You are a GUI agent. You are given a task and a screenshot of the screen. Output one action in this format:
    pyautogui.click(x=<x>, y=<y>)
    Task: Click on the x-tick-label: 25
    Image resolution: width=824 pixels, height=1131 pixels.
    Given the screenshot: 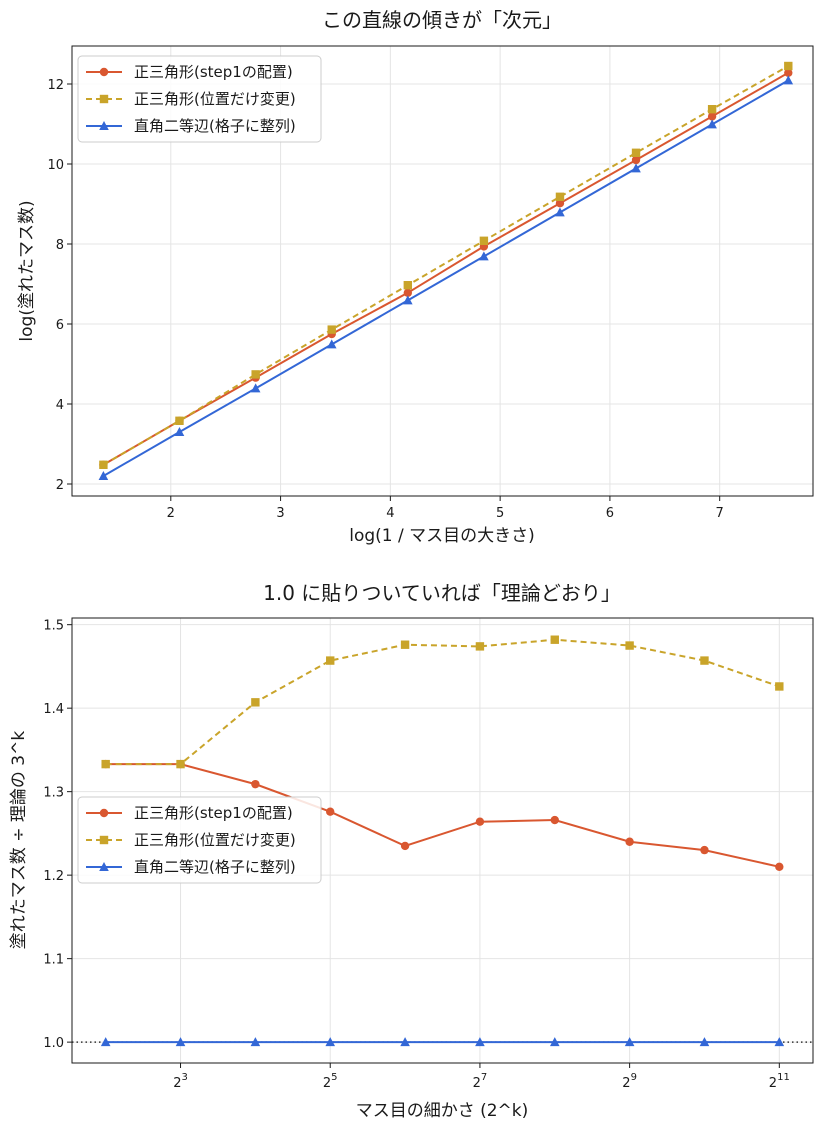 What is the action you would take?
    pyautogui.click(x=330, y=1081)
    